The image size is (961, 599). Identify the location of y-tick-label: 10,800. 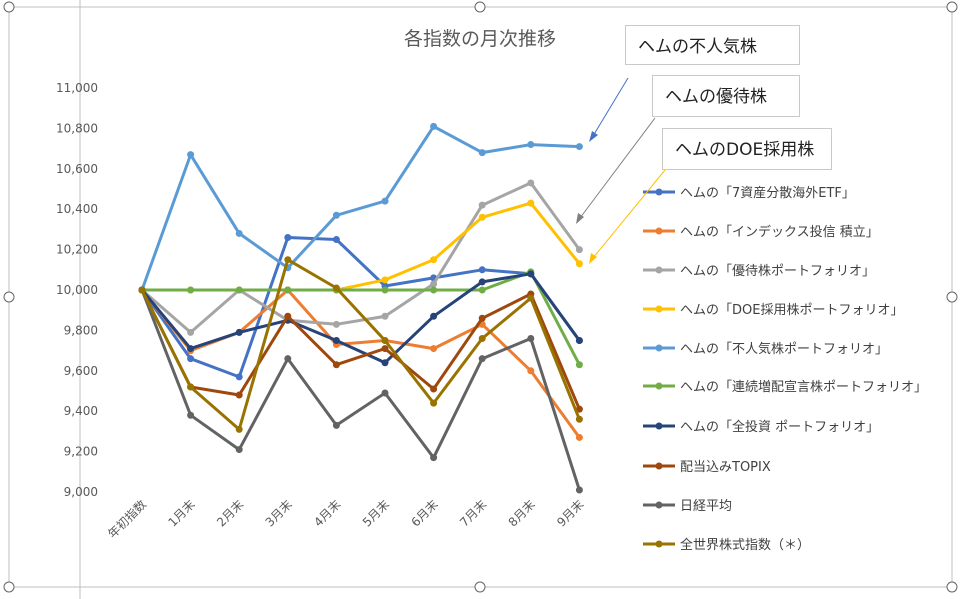
(77, 128).